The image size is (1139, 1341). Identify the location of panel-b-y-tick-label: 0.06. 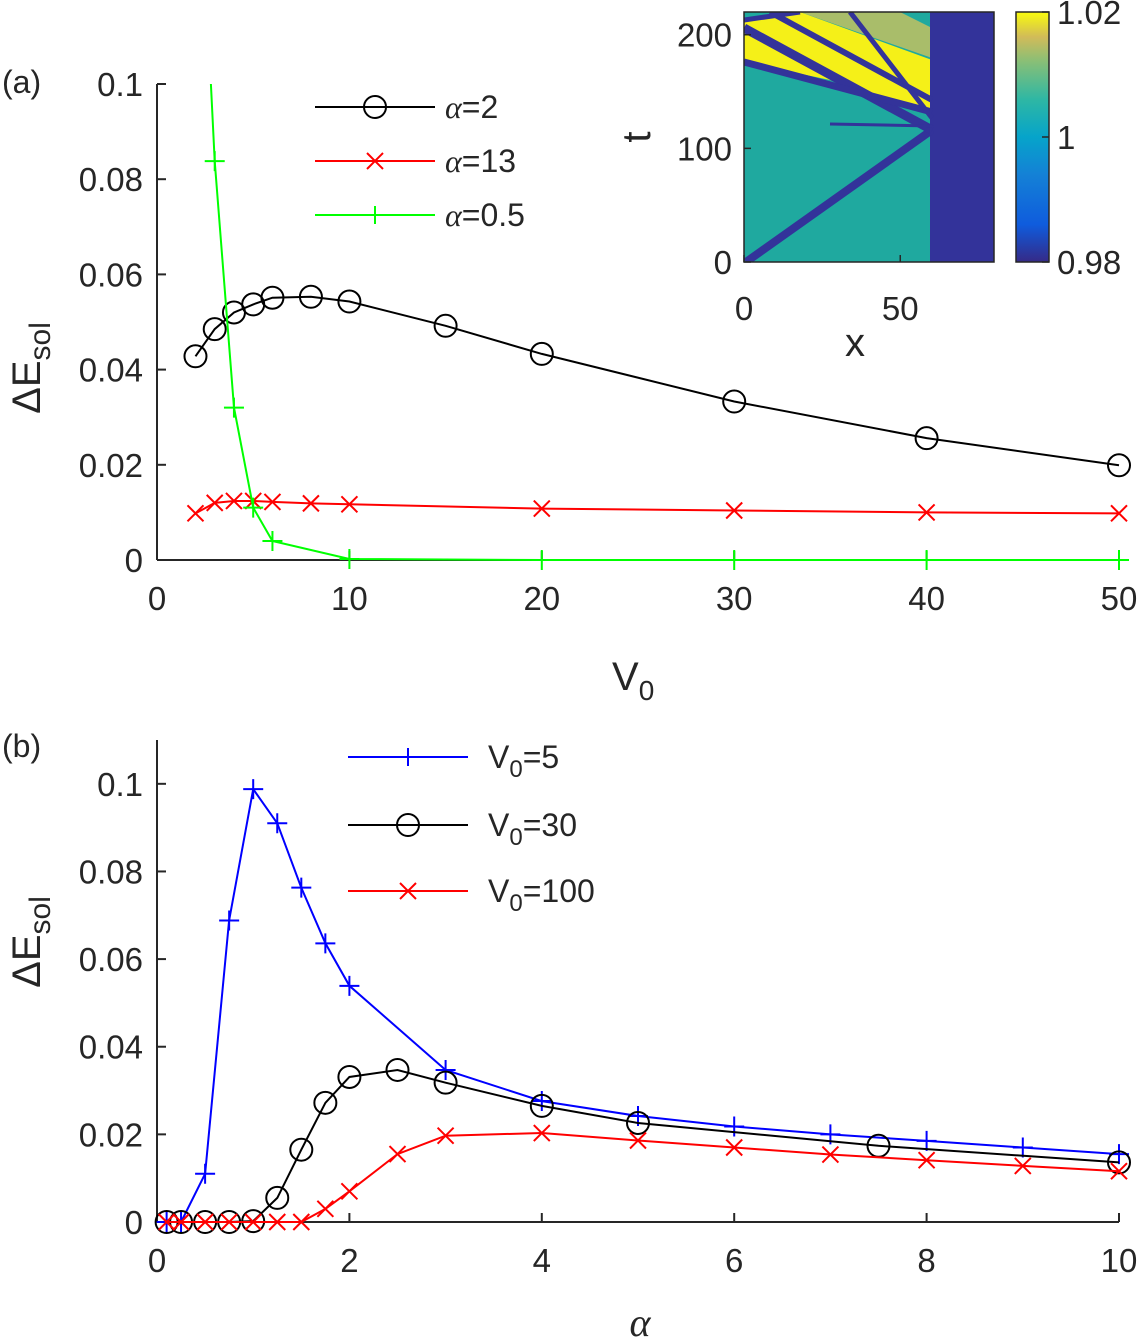
(111, 959).